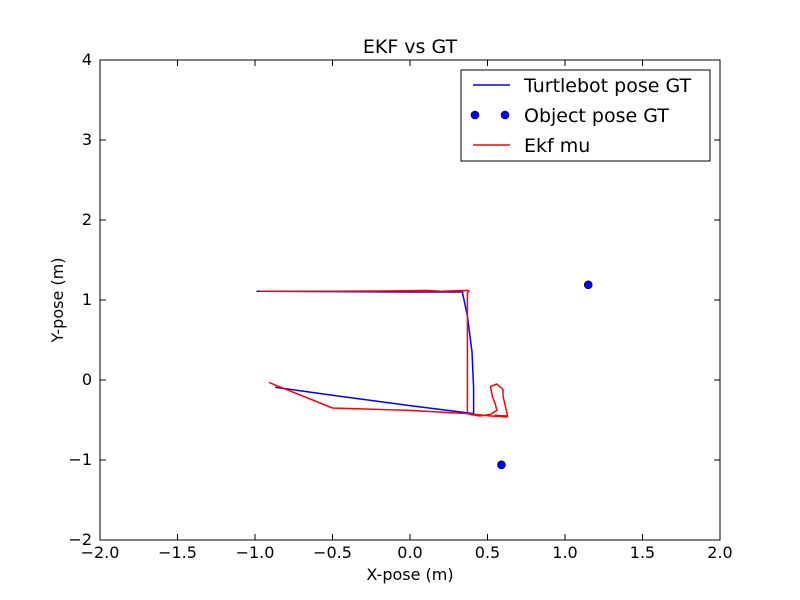 This screenshot has width=800, height=600. What do you see at coordinates (80, 539) in the screenshot?
I see `y-tick-label: −2` at bounding box center [80, 539].